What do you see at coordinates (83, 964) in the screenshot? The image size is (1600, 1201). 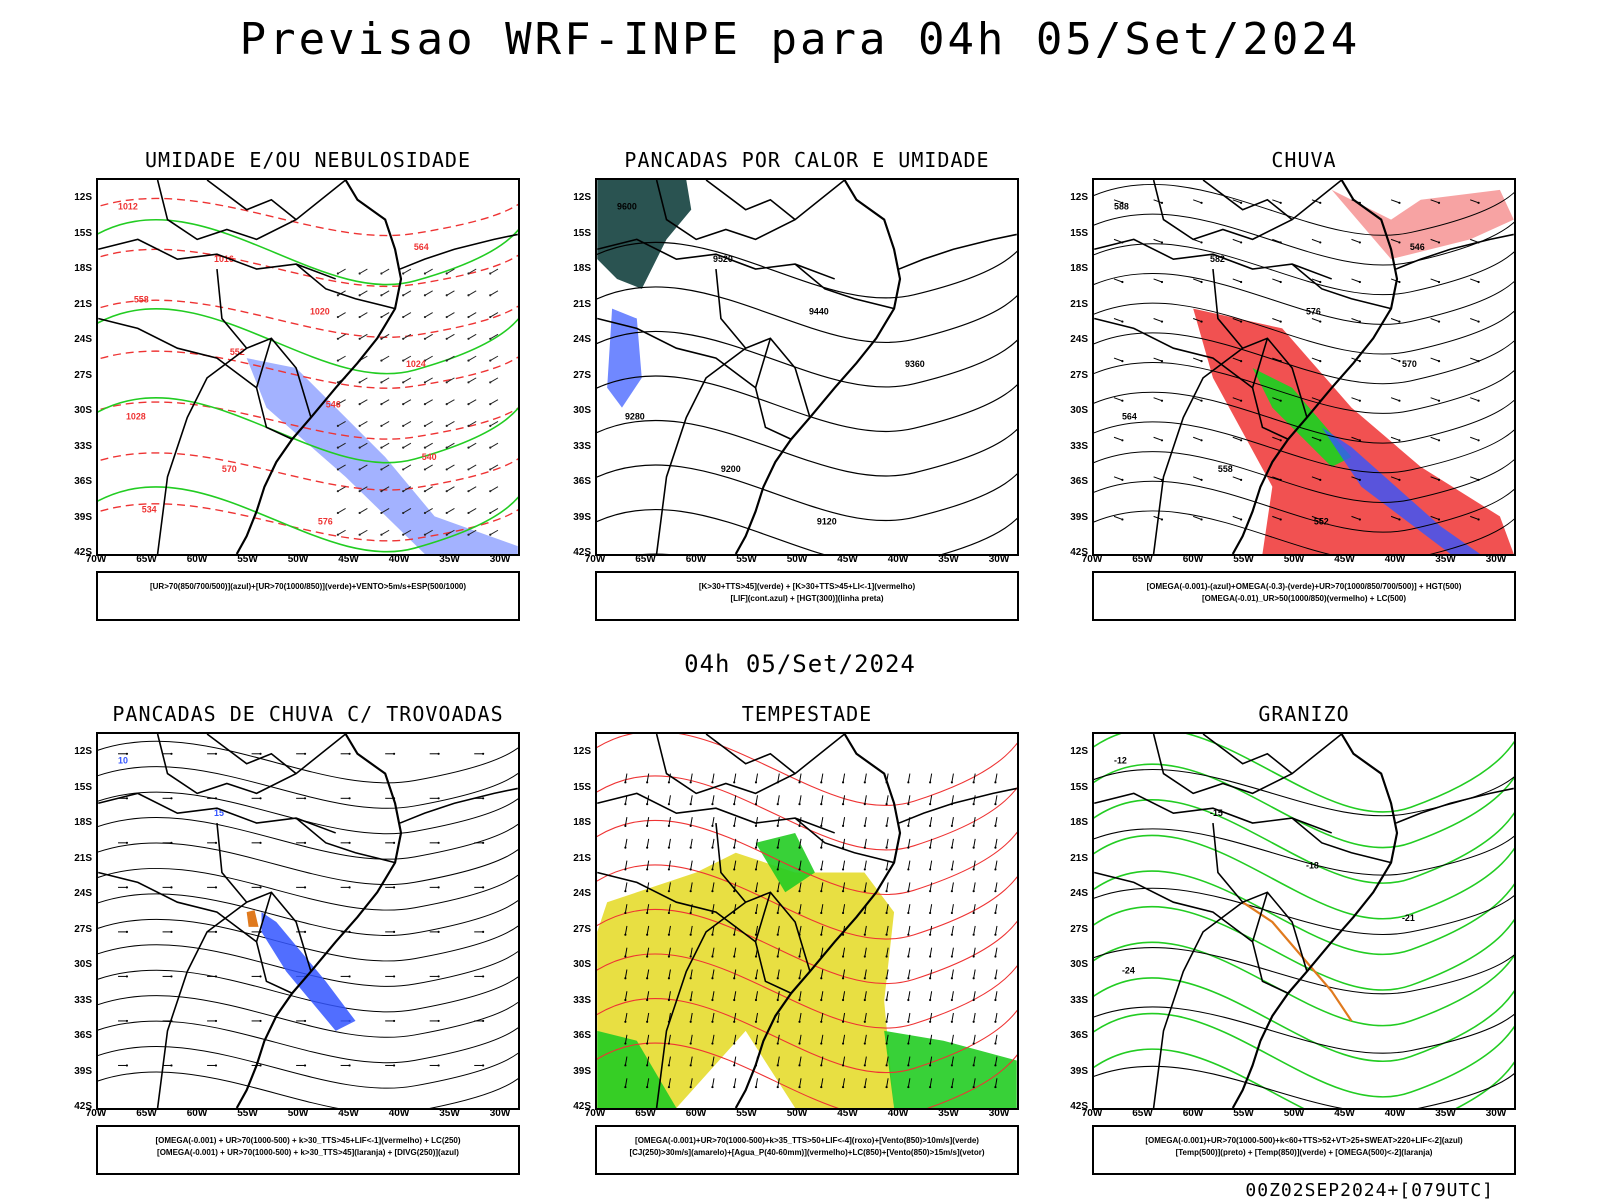 I see `latitude-tick-label: 30S` at bounding box center [83, 964].